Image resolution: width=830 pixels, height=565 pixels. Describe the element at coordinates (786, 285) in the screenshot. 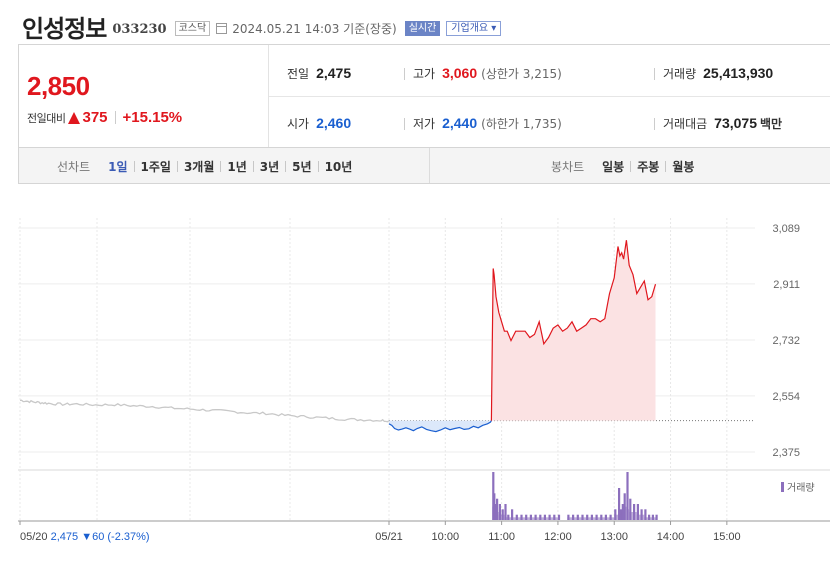

I see `y-tick-label: 2,911` at that location.